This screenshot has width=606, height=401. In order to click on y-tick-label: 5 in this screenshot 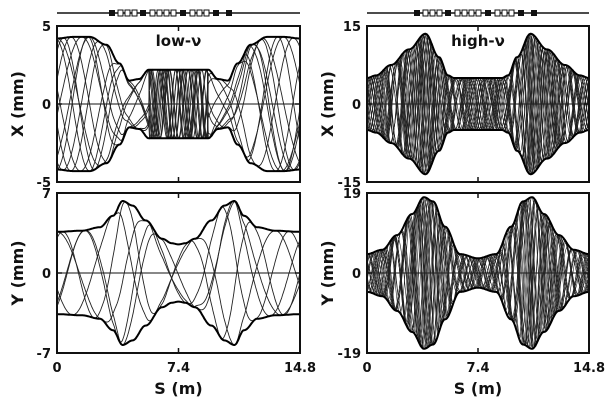, I will do `click(46, 27)`.